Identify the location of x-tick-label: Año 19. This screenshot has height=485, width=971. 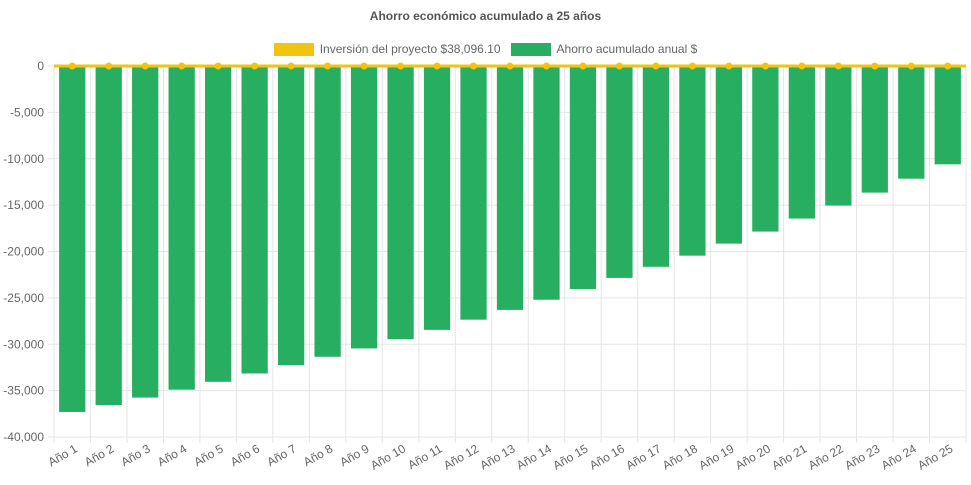
(716, 456).